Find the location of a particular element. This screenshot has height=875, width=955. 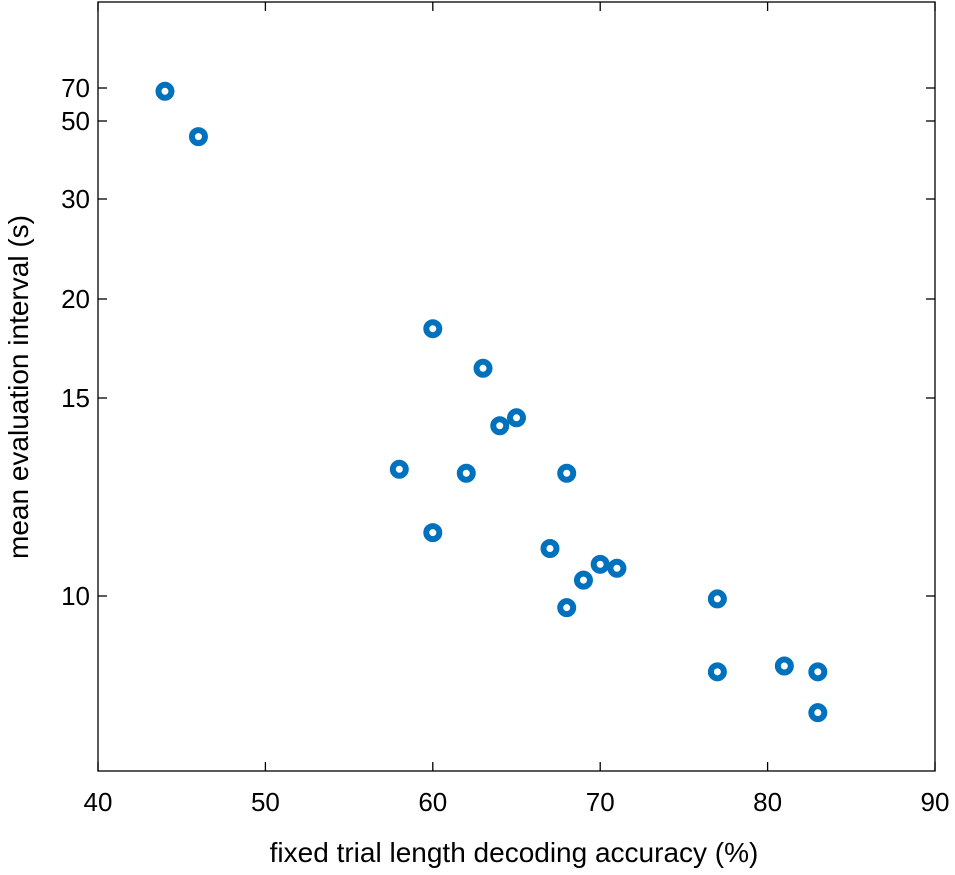

y-tick-label: 20 is located at coordinates (75, 299).